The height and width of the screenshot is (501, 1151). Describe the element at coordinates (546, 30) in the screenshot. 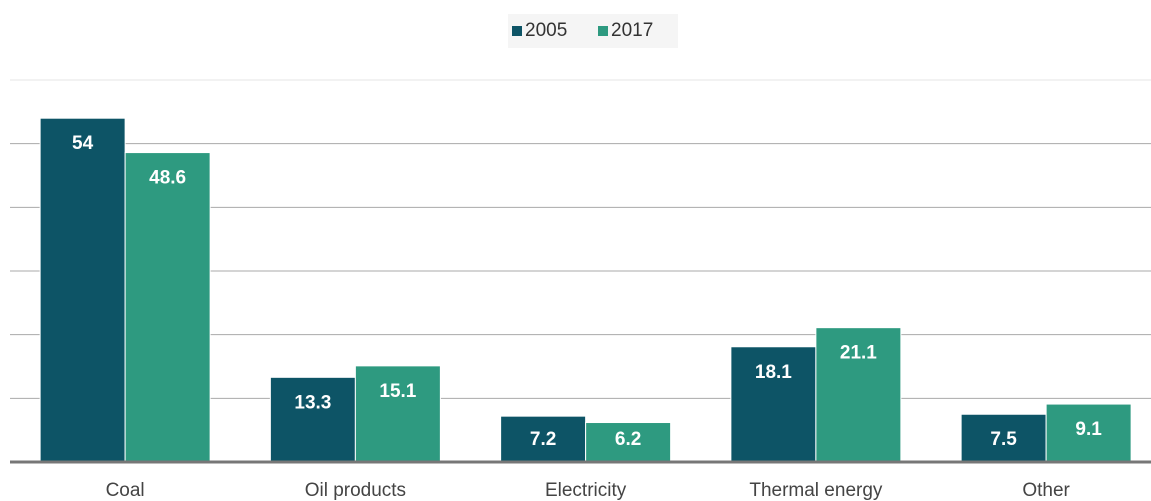

I see `legend-label: 2005` at that location.